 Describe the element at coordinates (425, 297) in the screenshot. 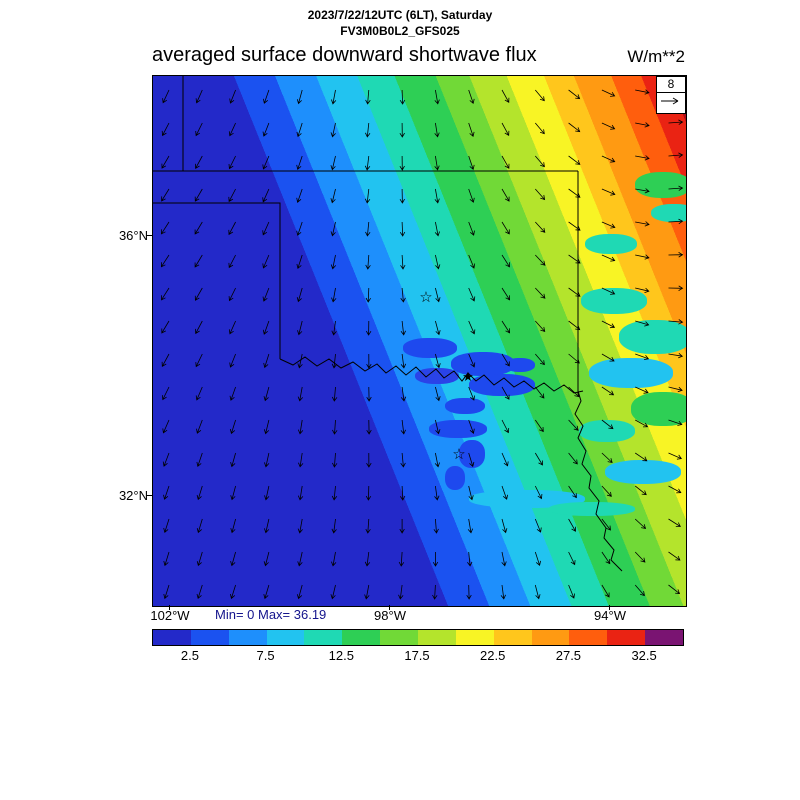

I see `star-marker-1: ☆` at that location.